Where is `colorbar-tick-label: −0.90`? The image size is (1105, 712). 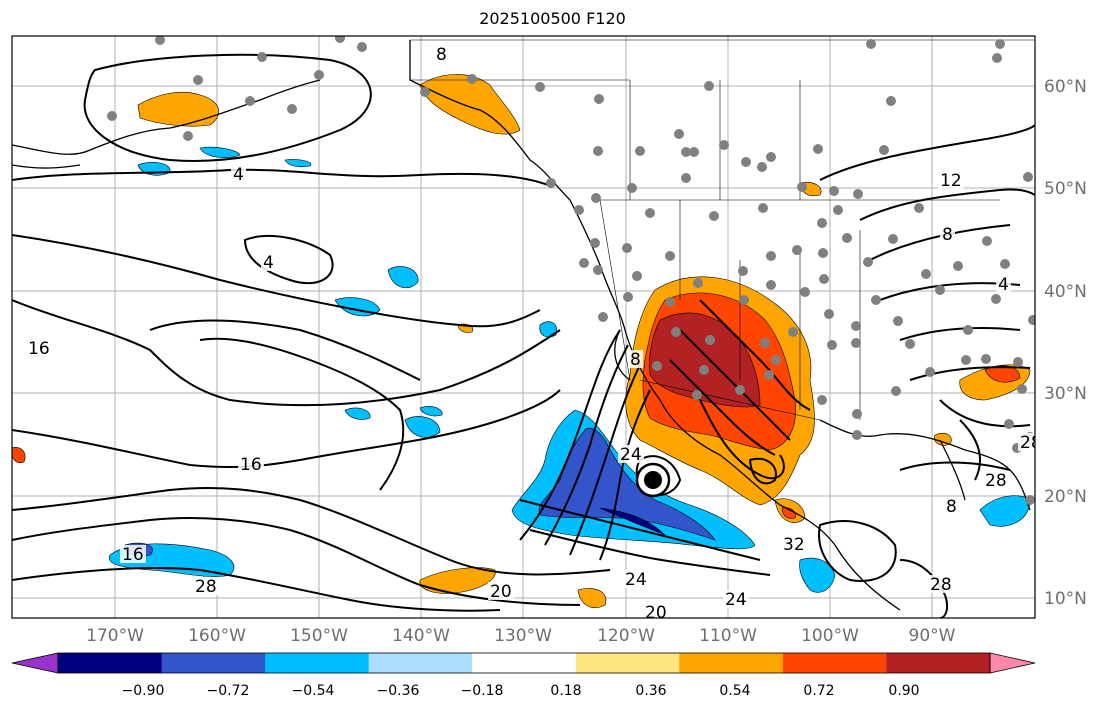
colorbar-tick-label: −0.90 is located at coordinates (143, 691).